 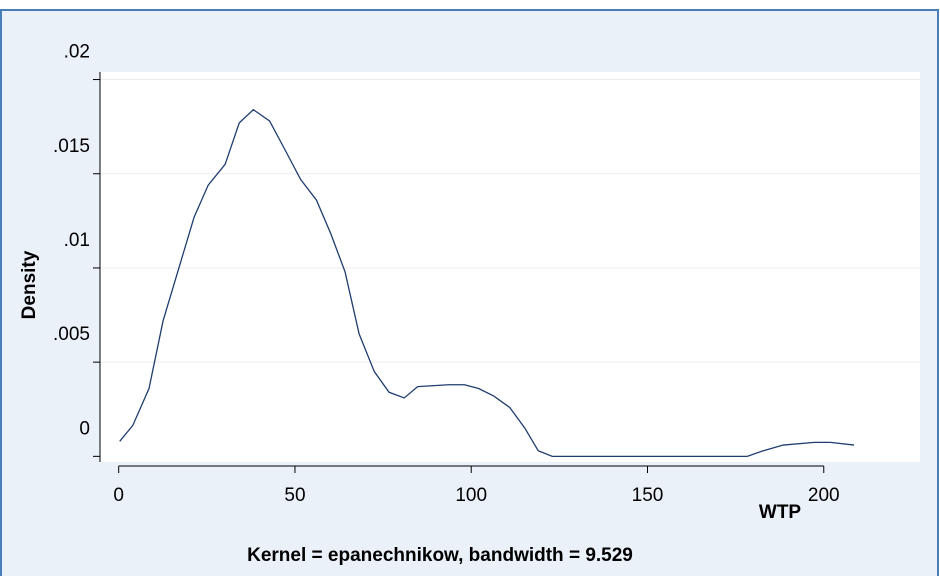 What do you see at coordinates (71, 334) in the screenshot?
I see `y-tick-label: .005` at bounding box center [71, 334].